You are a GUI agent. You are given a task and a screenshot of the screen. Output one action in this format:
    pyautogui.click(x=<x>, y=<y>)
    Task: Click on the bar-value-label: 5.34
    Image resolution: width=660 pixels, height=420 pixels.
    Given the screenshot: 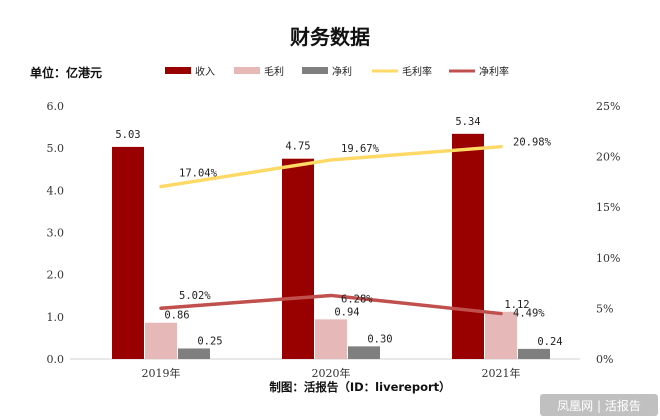 What is the action you would take?
    pyautogui.click(x=467, y=122)
    